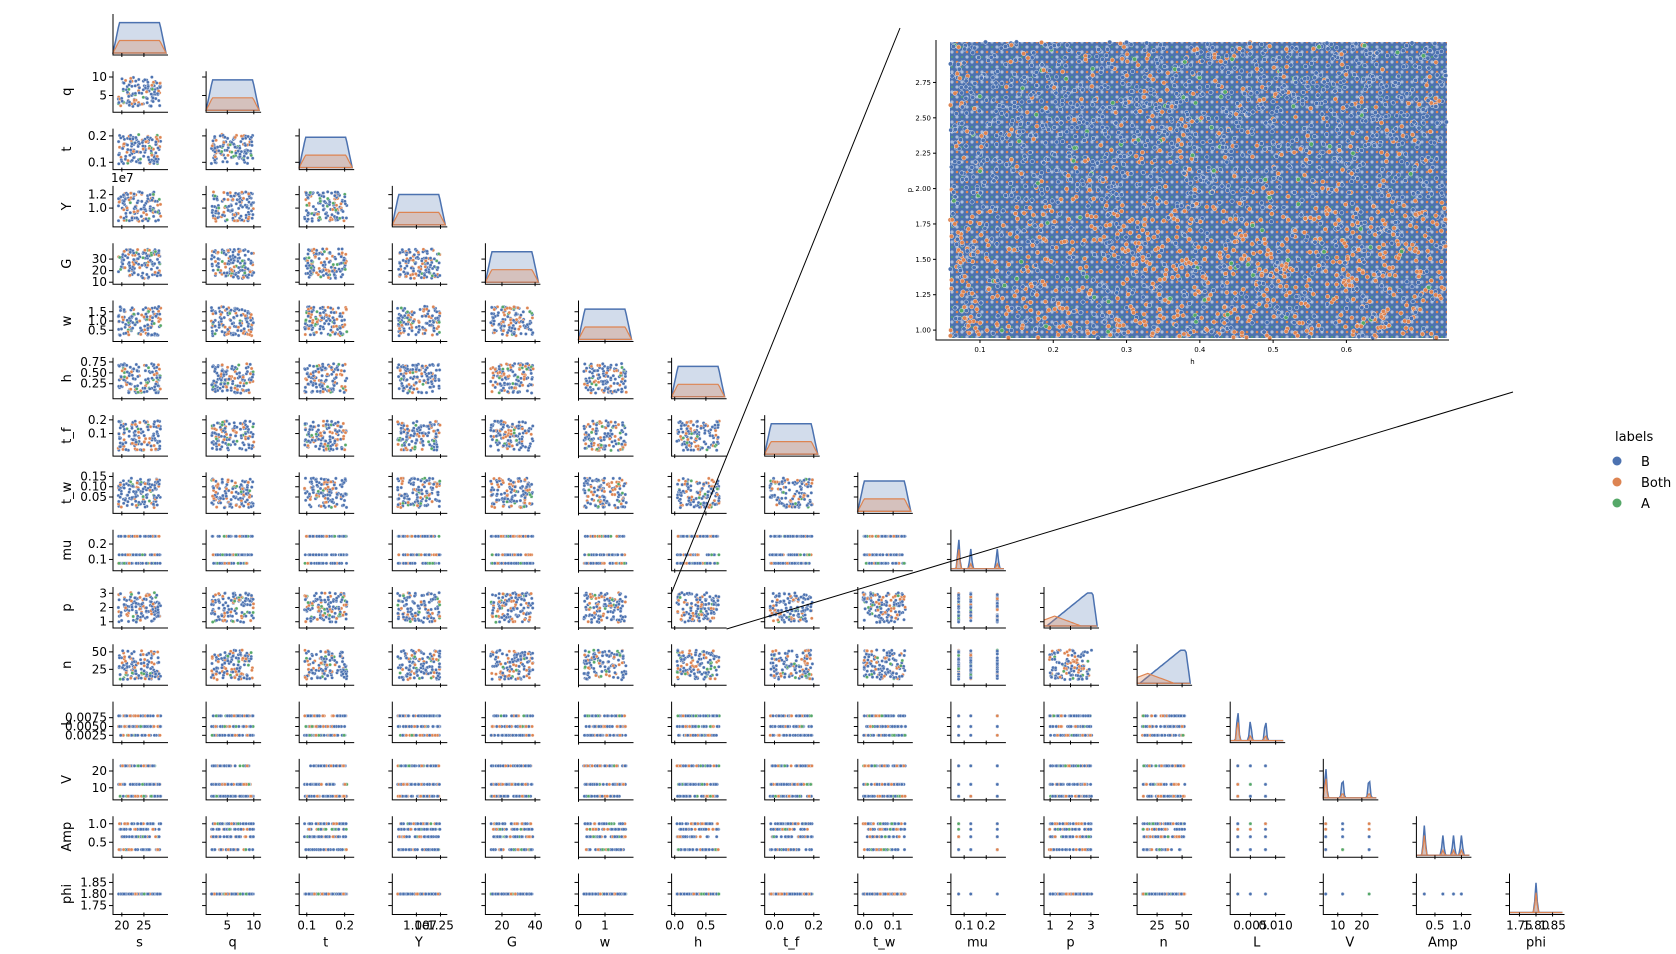  Describe the element at coordinates (232, 93) in the screenshot. I see `panel-q-vs-q` at that location.